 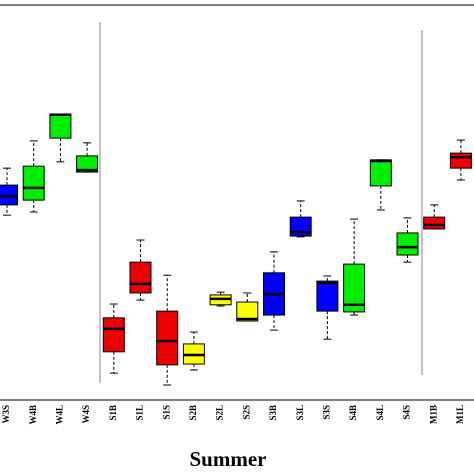 What do you see at coordinates (113, 413) in the screenshot?
I see `x-tick-label: S1B` at bounding box center [113, 413].